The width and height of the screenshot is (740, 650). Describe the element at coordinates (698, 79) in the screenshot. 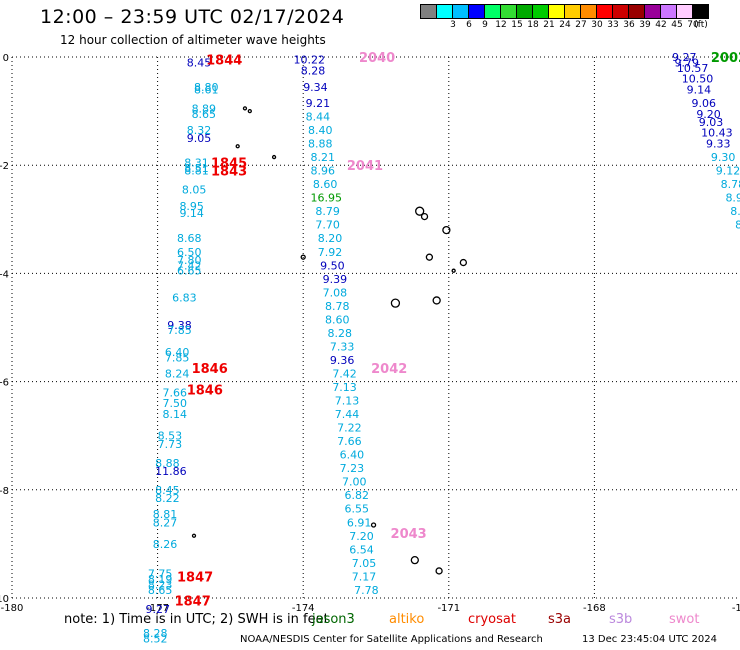

I see `wave-height-label: 10.50` at that location.